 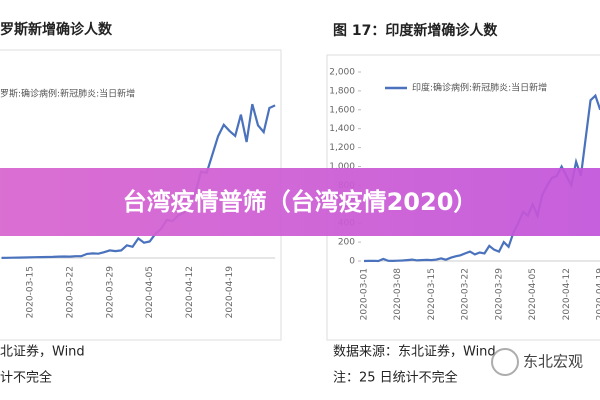 What do you see at coordinates (56, 29) in the screenshot?
I see `left-title: 罗斯新增确诊人数` at bounding box center [56, 29].